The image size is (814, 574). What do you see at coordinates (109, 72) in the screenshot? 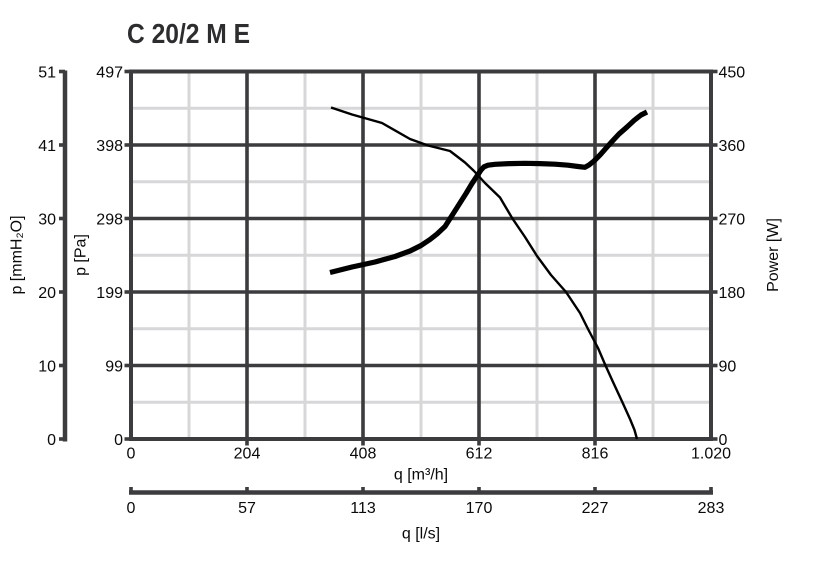
I see `svg-text: 497` at bounding box center [109, 72].